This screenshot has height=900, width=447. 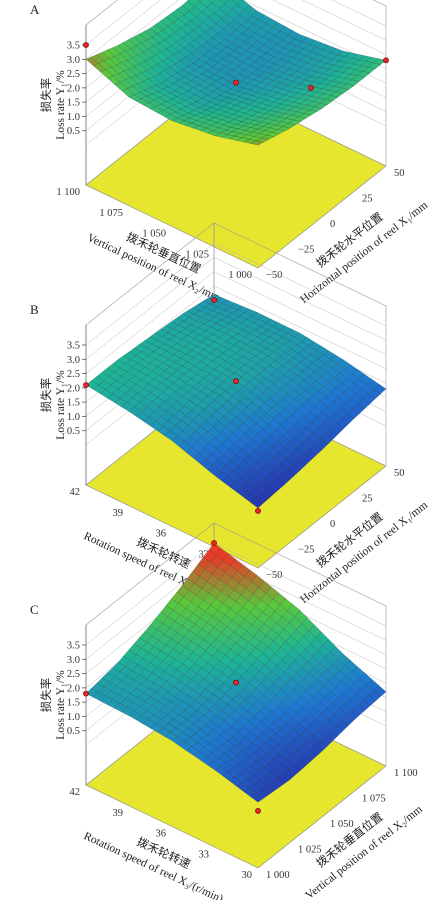 What do you see at coordinates (154, 234) in the screenshot?
I see `left-axis-tick-label: 1 050` at bounding box center [154, 234].